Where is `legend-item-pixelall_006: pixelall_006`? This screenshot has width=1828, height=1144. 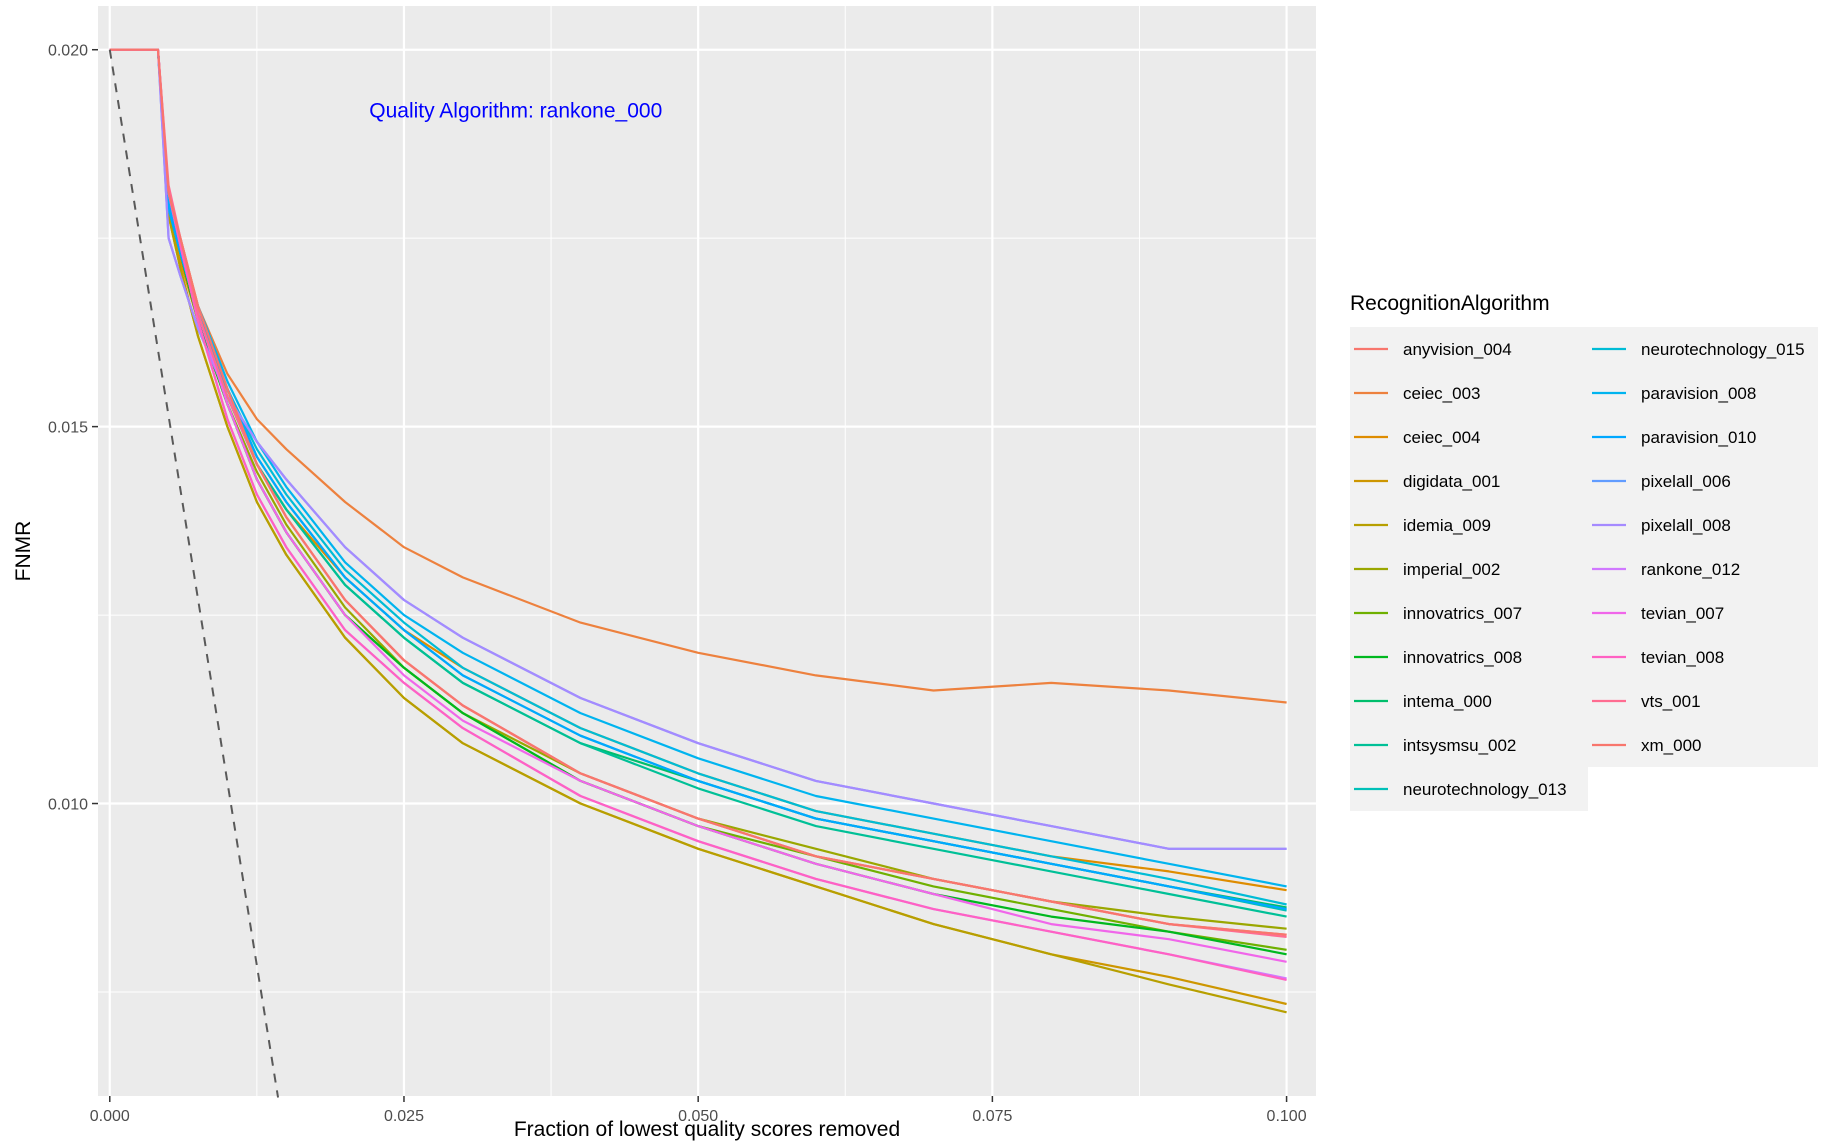
legend-item-pixelall_006: pixelall_006 is located at coordinates (1661, 481).